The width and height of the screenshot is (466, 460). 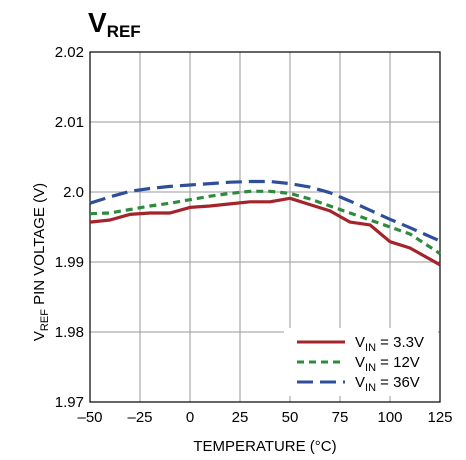 What do you see at coordinates (387, 384) in the screenshot?
I see `legend-label-vin-36v: VIN = 36V` at bounding box center [387, 384].